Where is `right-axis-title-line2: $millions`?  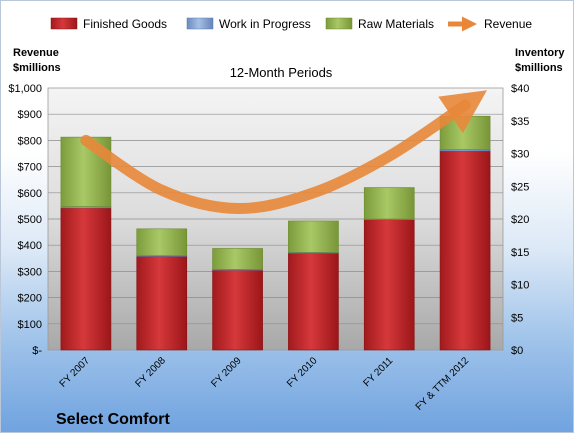 right-axis-title-line2: $millions is located at coordinates (539, 68).